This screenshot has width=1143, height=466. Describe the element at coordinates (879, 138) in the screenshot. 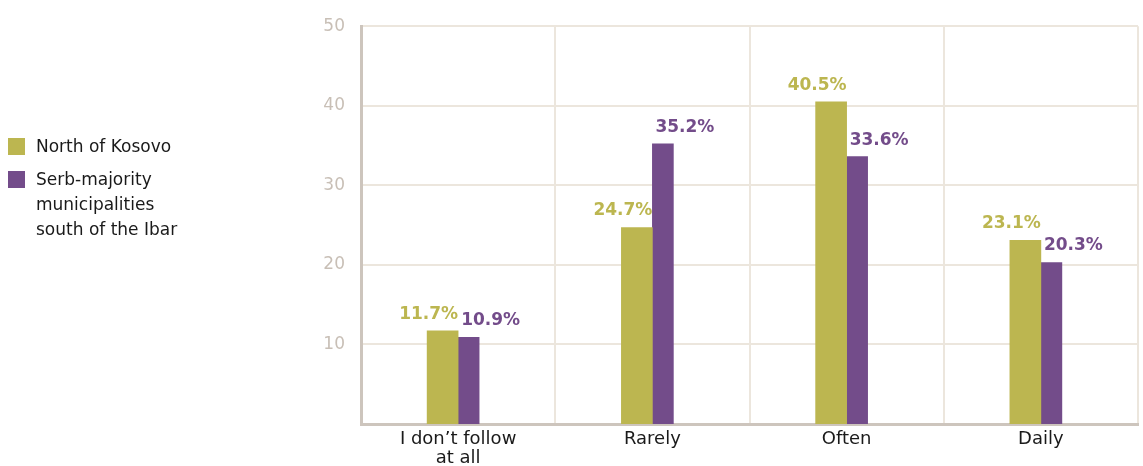

I see `data-label: 33.6%` at that location.